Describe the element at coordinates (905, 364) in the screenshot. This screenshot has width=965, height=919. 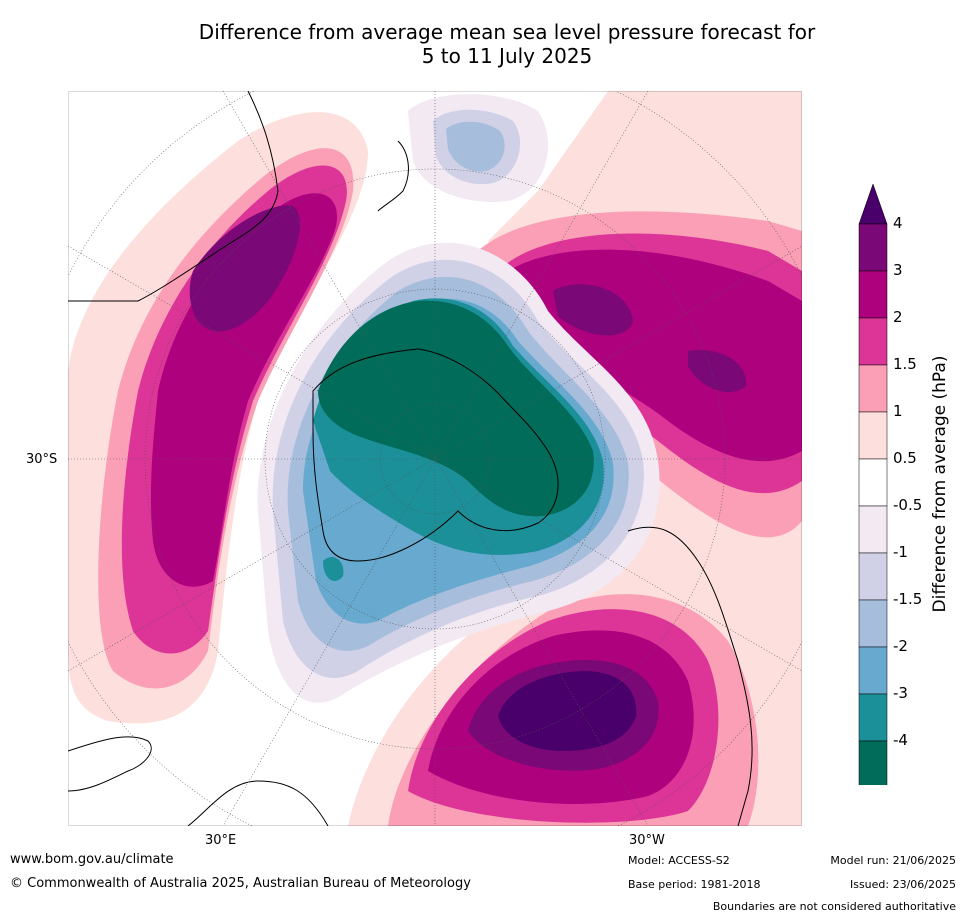
I see `colorbar-tick-label: 1.5` at that location.